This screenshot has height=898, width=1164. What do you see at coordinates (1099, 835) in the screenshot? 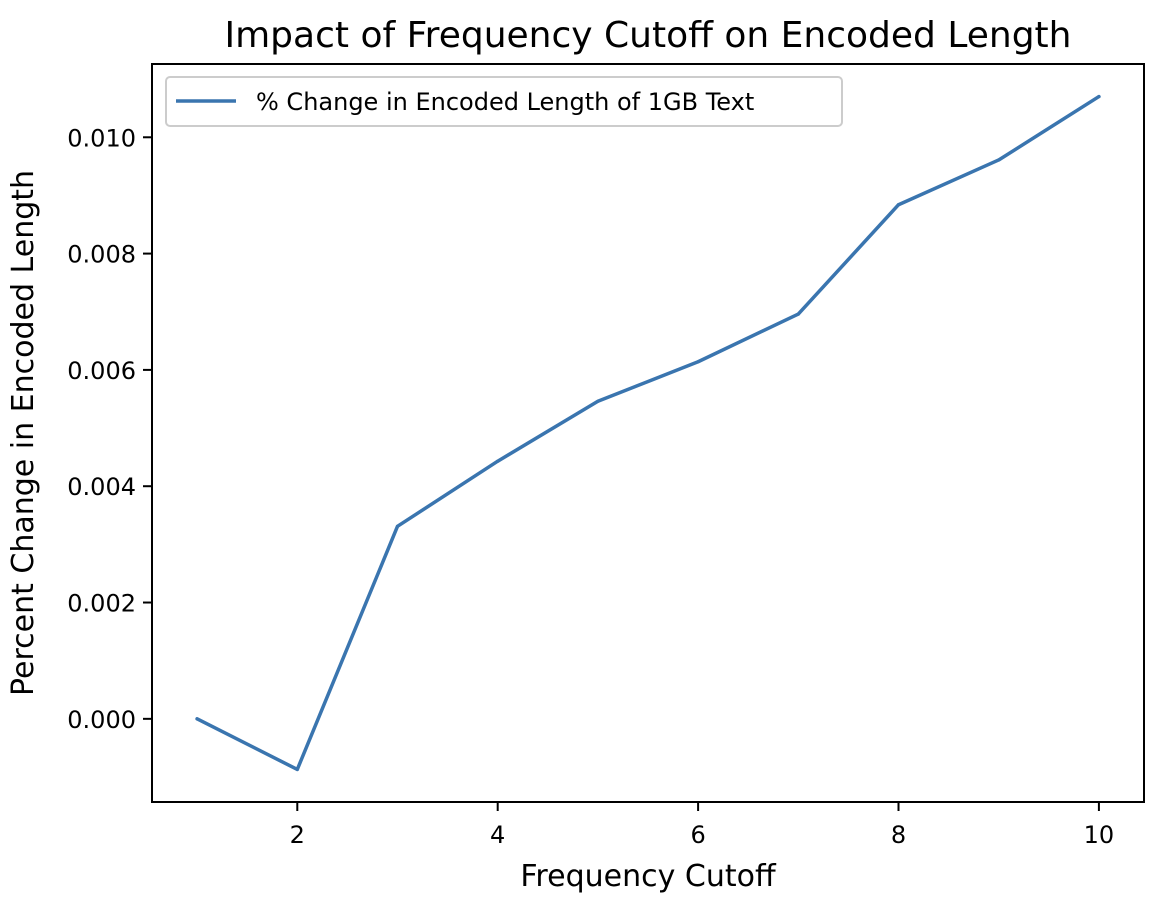
I see `x-tick-label: 10` at bounding box center [1099, 835].